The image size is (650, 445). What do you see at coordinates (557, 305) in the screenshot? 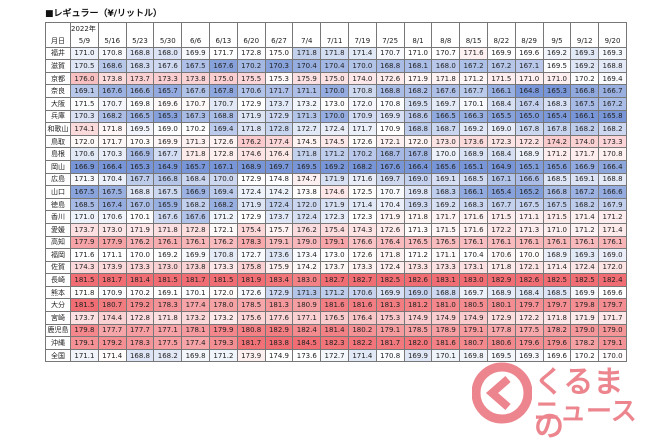
I see `value-cell: 179.7` at bounding box center [557, 305].